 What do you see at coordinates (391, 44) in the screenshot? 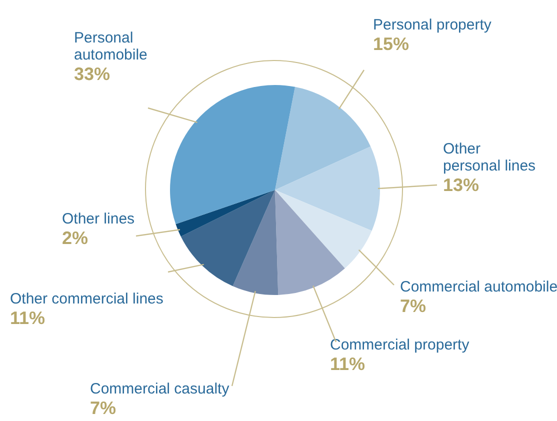
I see `data-label: 15%` at bounding box center [391, 44].